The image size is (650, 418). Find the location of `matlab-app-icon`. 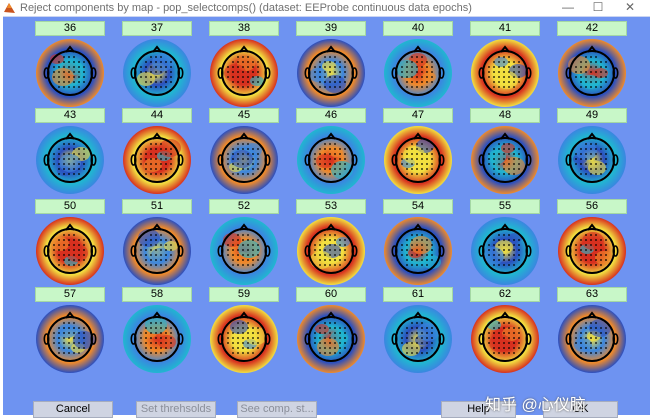

matlab-app-icon is located at coordinates (9, 8).